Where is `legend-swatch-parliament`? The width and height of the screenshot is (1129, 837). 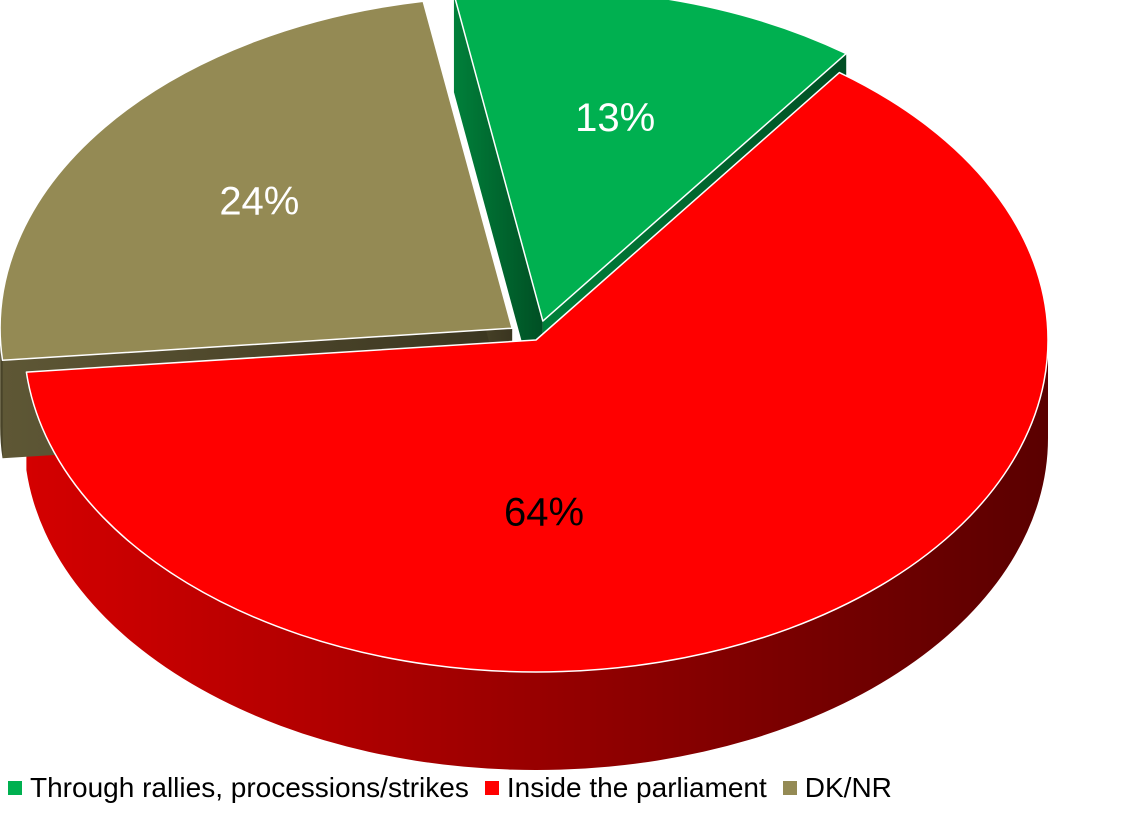
legend-swatch-parliament is located at coordinates (491, 788).